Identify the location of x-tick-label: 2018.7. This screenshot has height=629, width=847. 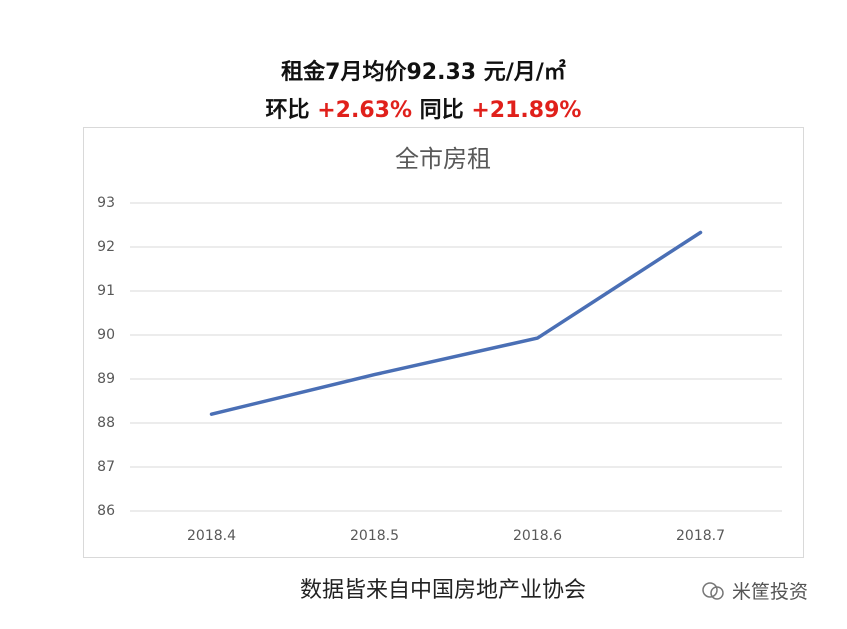
(700, 536).